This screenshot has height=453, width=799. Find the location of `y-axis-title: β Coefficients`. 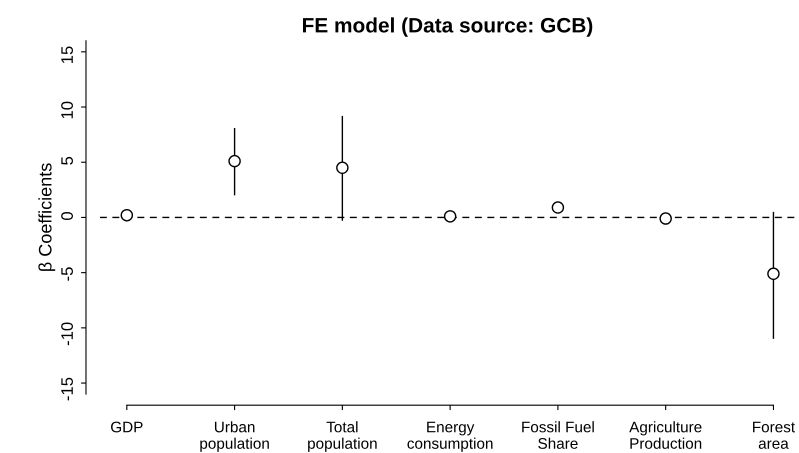

y-axis-title: β Coefficients is located at coordinates (47, 217).